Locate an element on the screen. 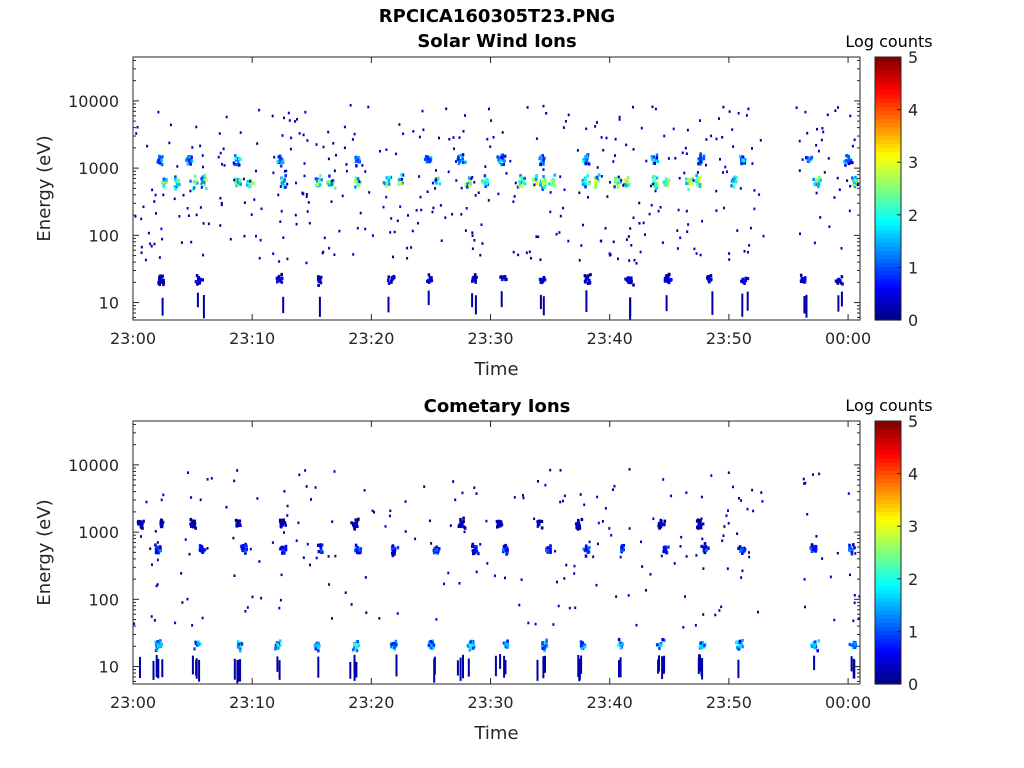 Image resolution: width=1024 pixels, height=768 pixels. x-tick-label: 23:50 is located at coordinates (729, 338).